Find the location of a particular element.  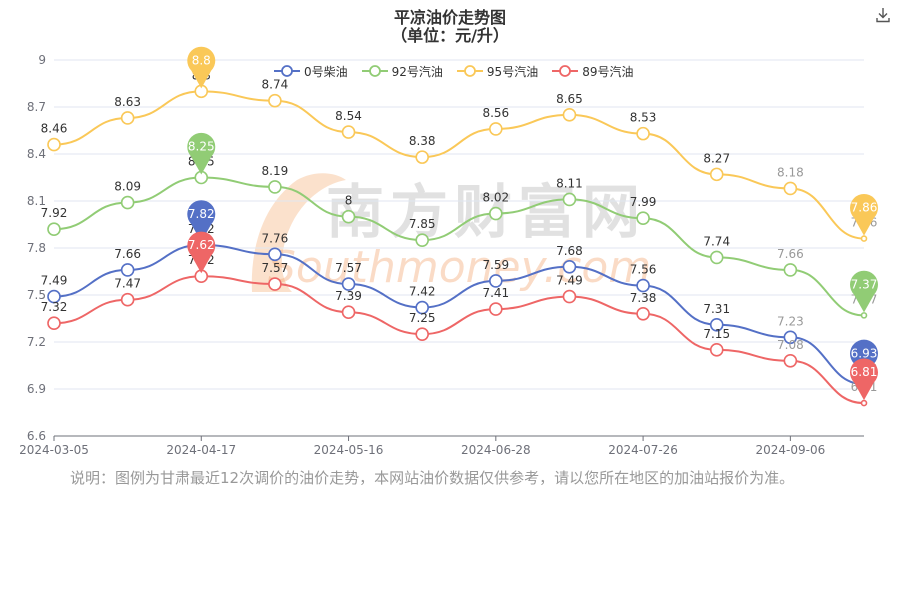

data-label: 8.11 is located at coordinates (569, 183).